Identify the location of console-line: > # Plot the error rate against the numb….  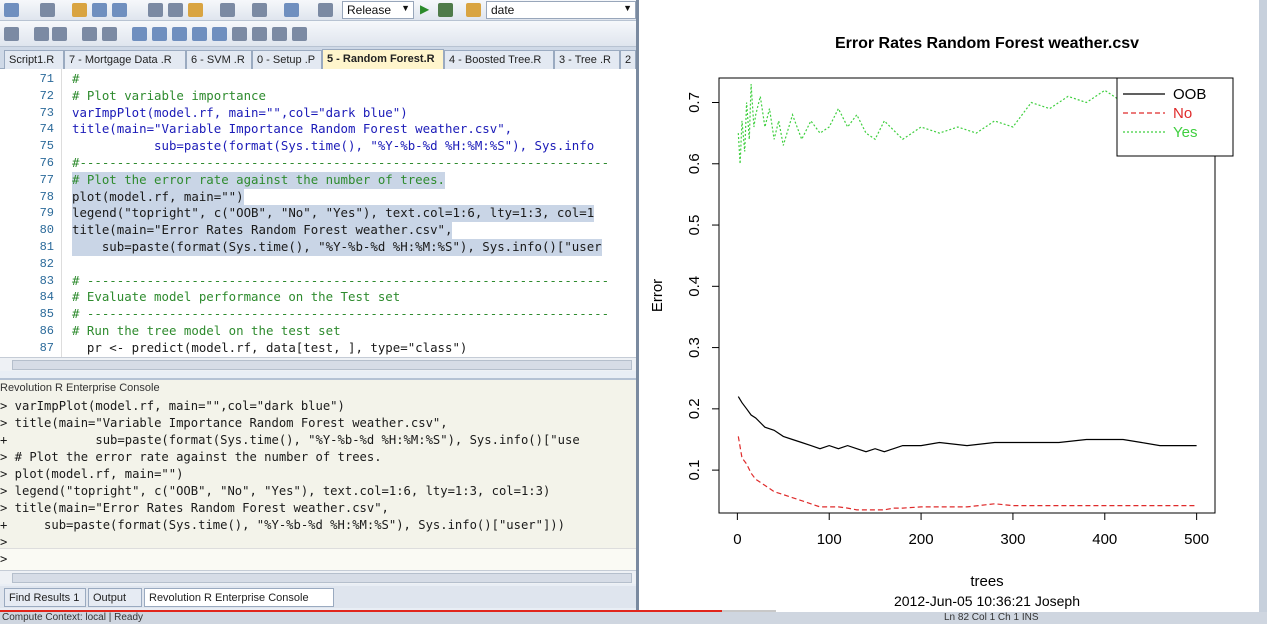
(191, 457).